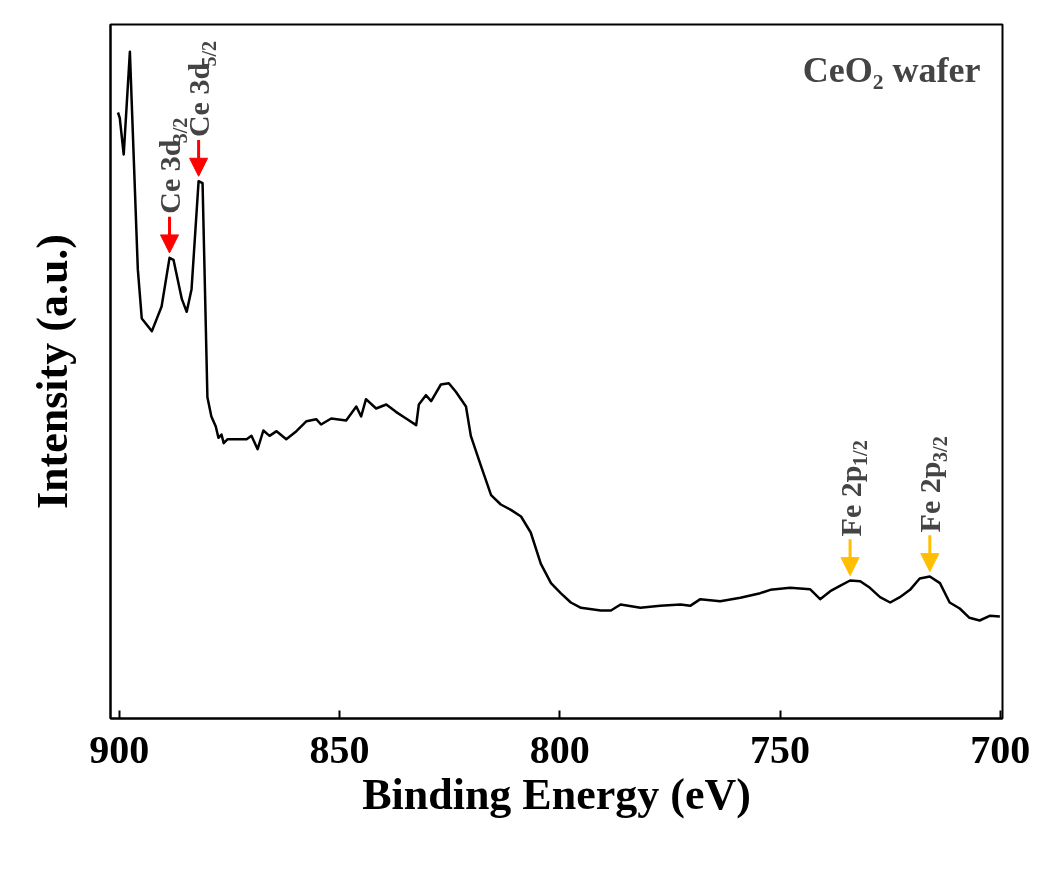 The image size is (1047, 896). Describe the element at coordinates (891, 69) in the screenshot. I see `annotation: CeO₂ wafer` at that location.